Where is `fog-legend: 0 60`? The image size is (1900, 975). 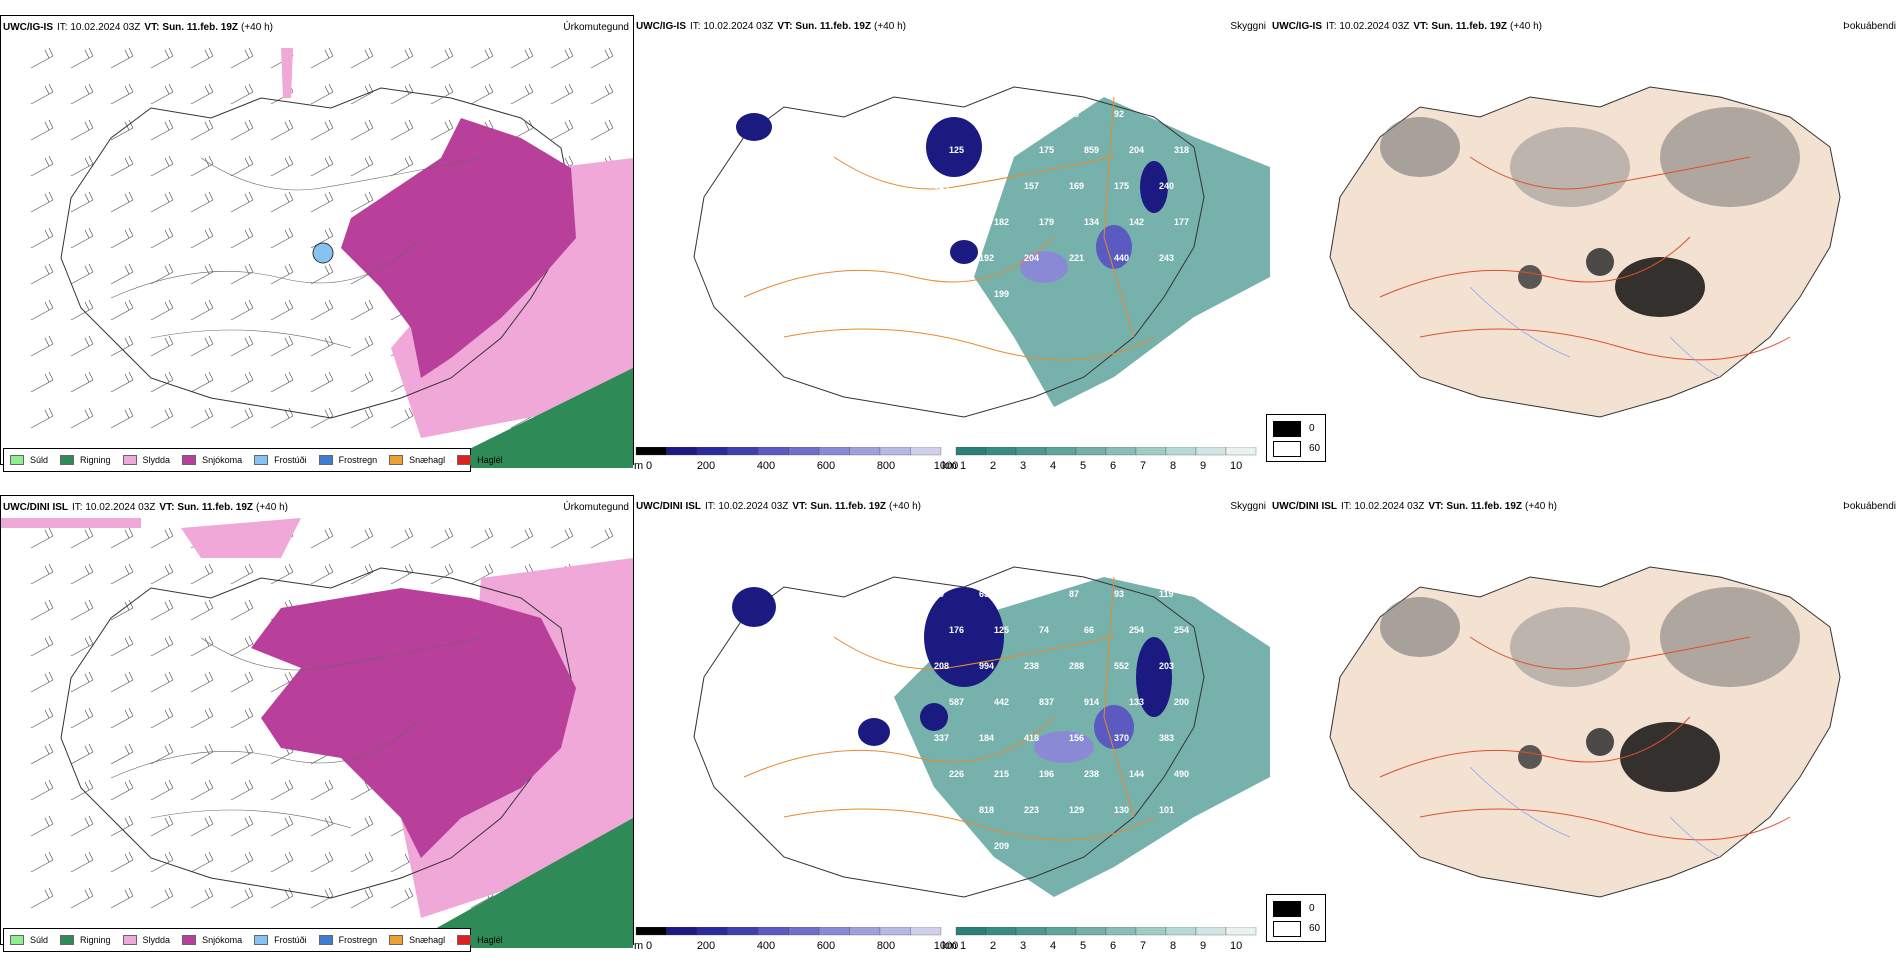
fog-legend: 0 60 is located at coordinates (1296, 438).